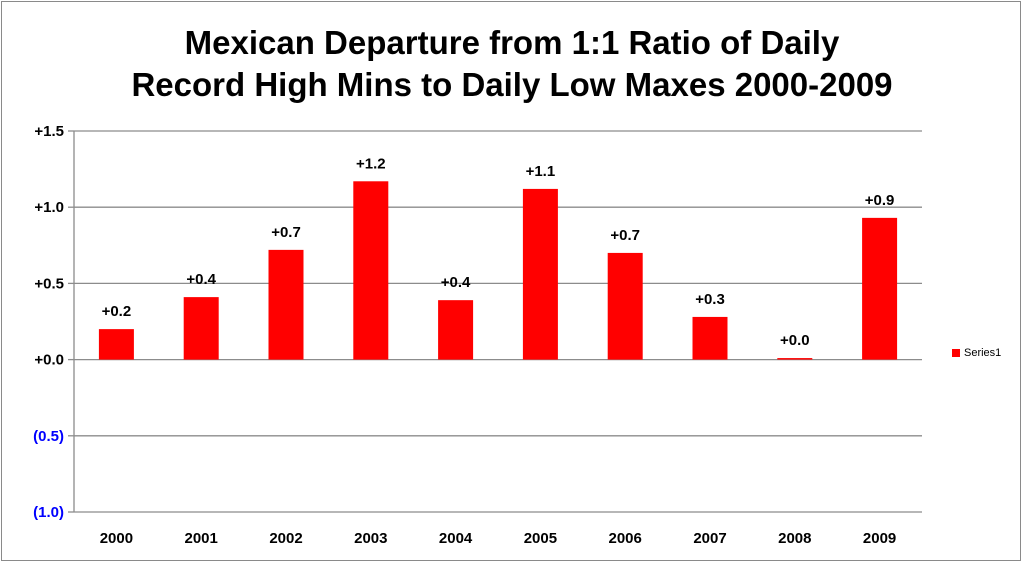 The height and width of the screenshot is (564, 1024). I want to click on x-tick-label: 2002, so click(285, 538).